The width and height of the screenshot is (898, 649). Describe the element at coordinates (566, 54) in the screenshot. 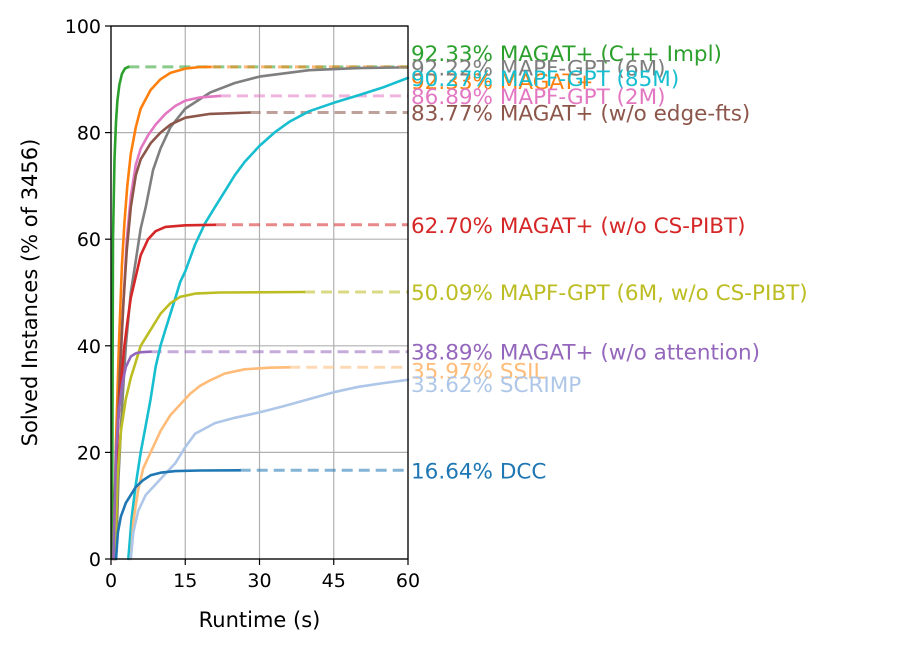

I see `series-label-magat-c-impl: 92.33% MAGAT+ (C++ Impl)` at that location.